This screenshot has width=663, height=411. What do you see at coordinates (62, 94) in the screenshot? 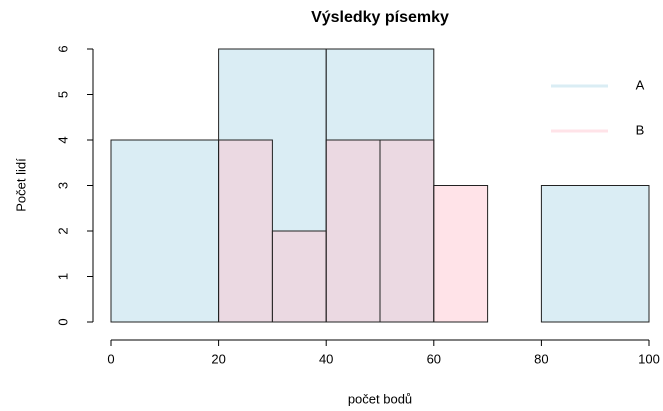
I see `y-tick-label: 5` at bounding box center [62, 94].